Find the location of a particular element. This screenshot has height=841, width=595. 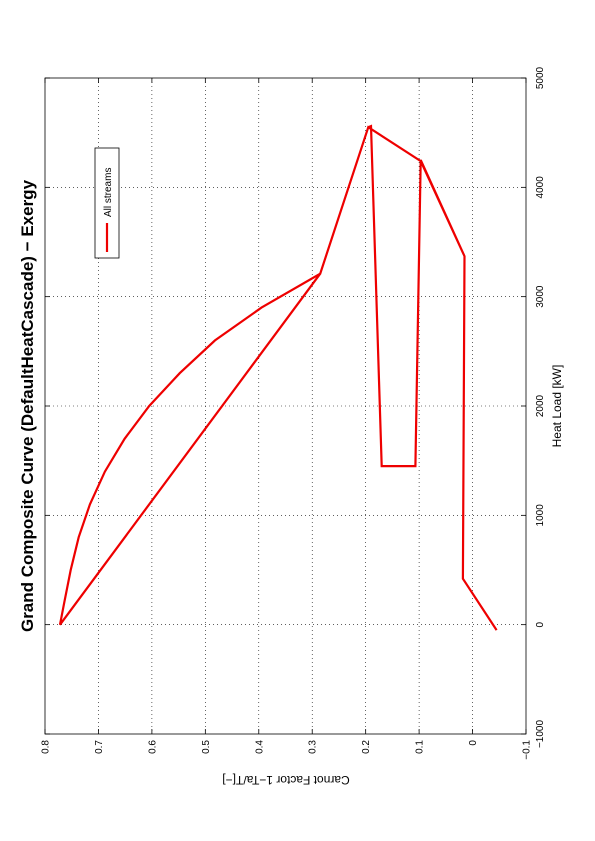

y-tick-label: 0.4 is located at coordinates (259, 747).